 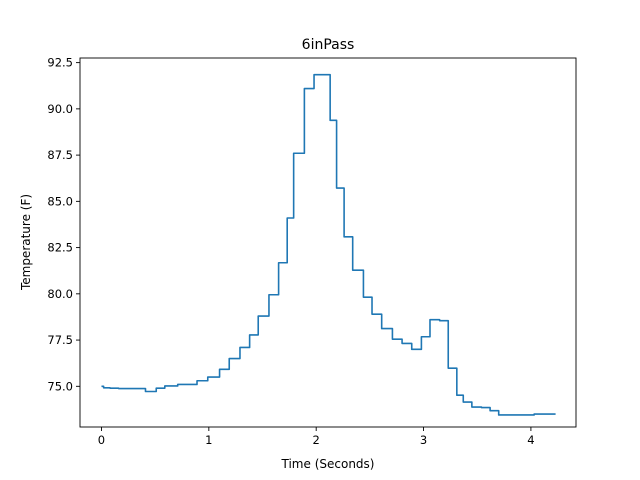 I want to click on x-tick-label: 4, so click(x=530, y=440).